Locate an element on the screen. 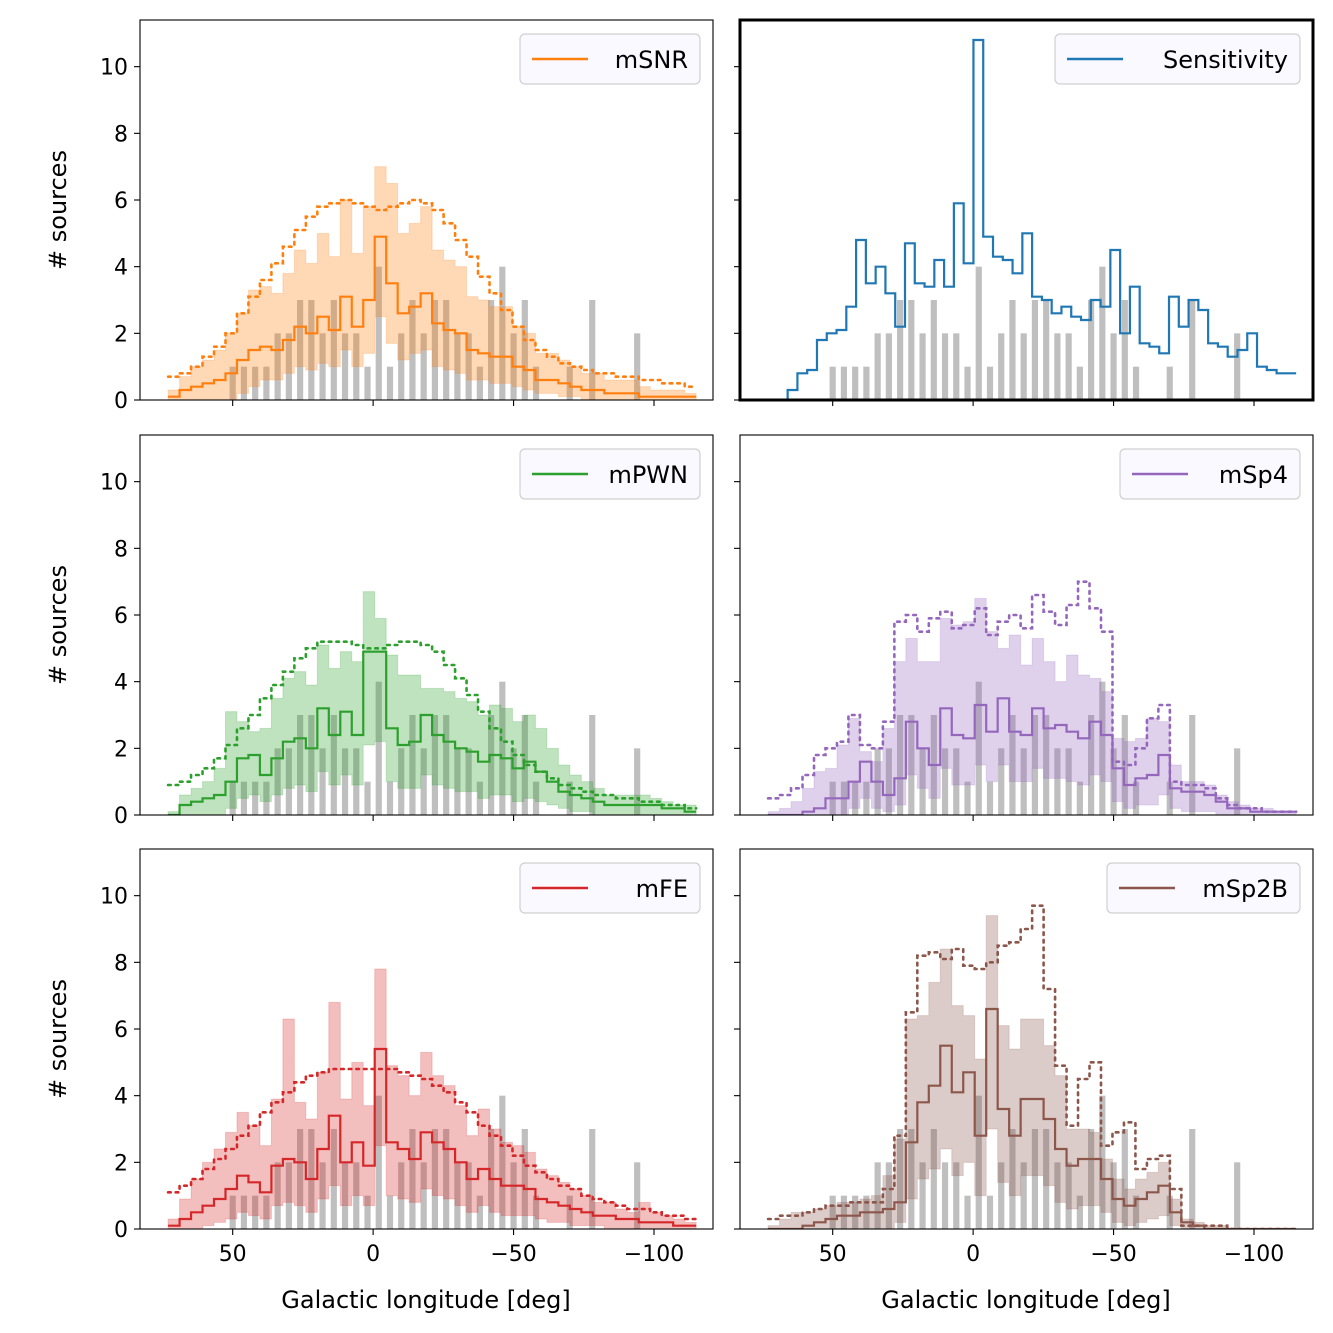 The image size is (1333, 1333). x-tick-label: −50 is located at coordinates (513, 1254).